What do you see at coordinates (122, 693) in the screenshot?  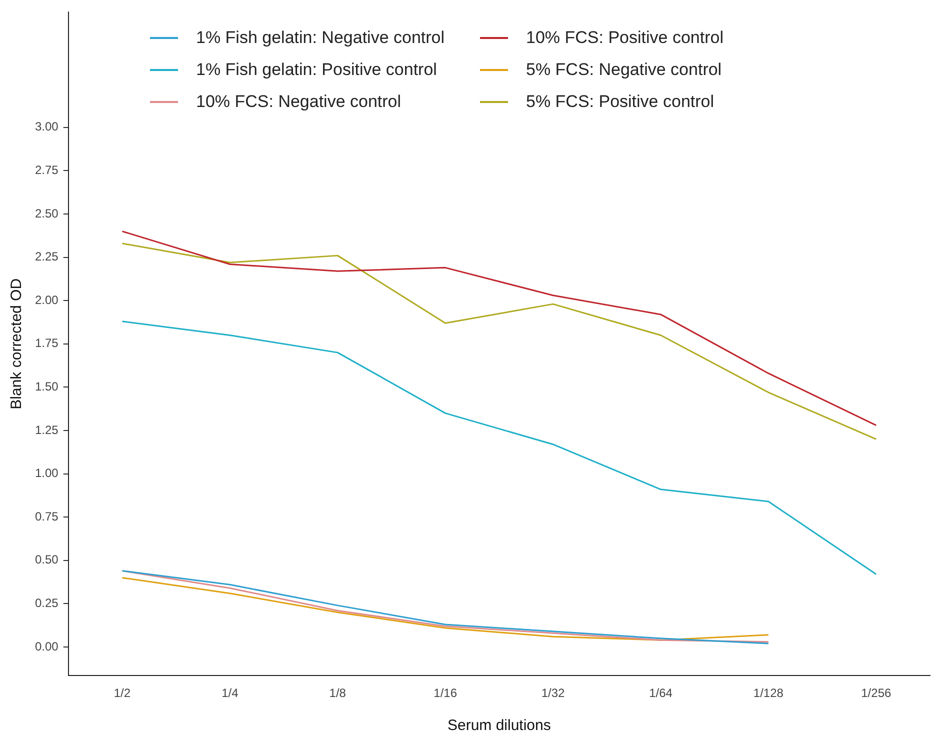 I see `x-tick-label: 1/2` at bounding box center [122, 693].